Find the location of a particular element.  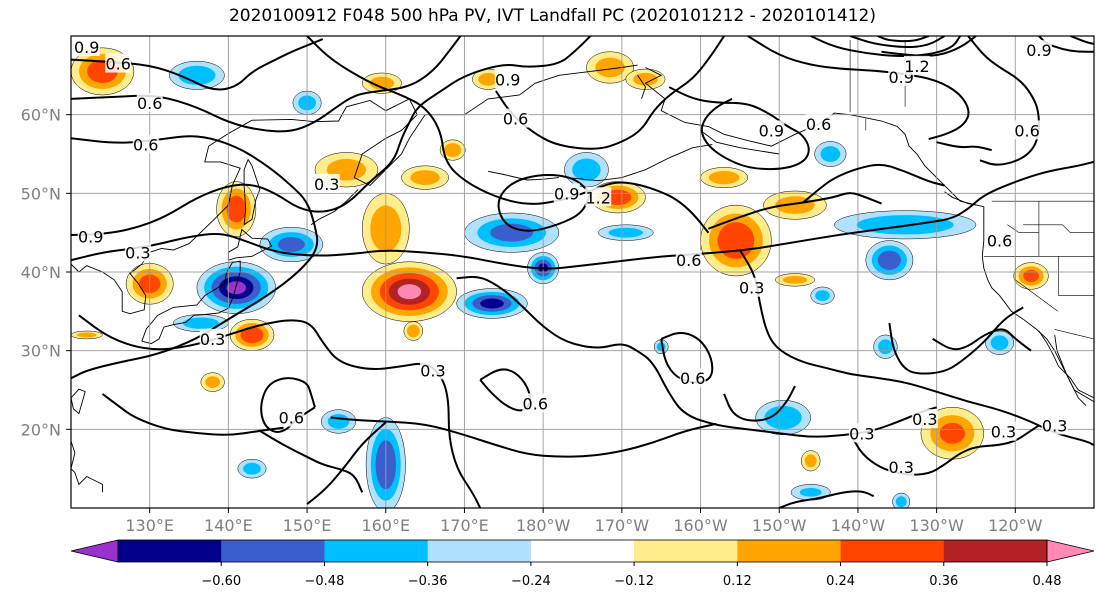

colorbar is located at coordinates (582, 551).